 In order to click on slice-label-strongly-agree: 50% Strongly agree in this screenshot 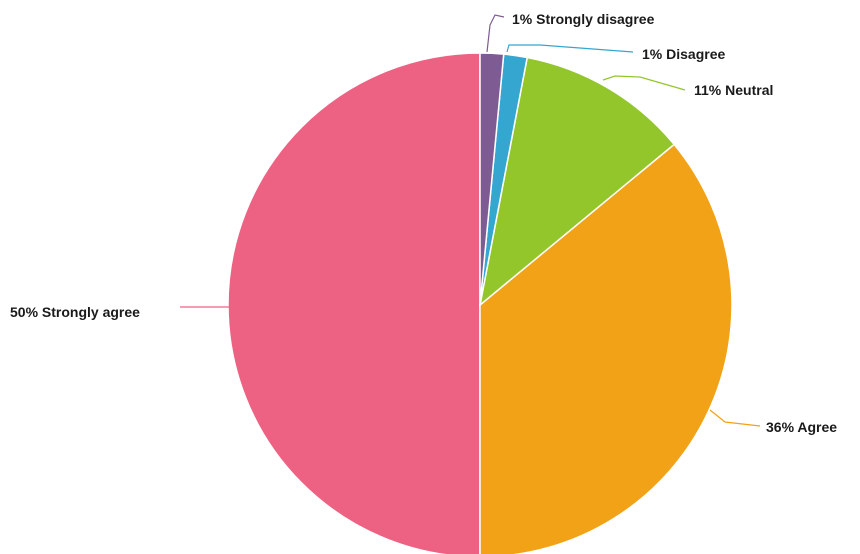, I will do `click(75, 312)`.